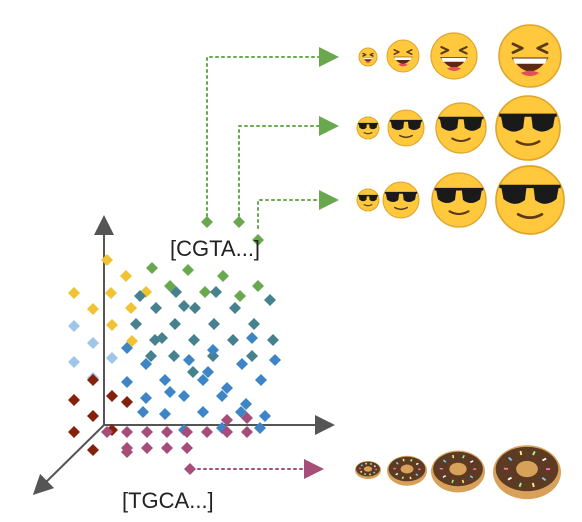  I want to click on arrow-row1, so click(272, 135).